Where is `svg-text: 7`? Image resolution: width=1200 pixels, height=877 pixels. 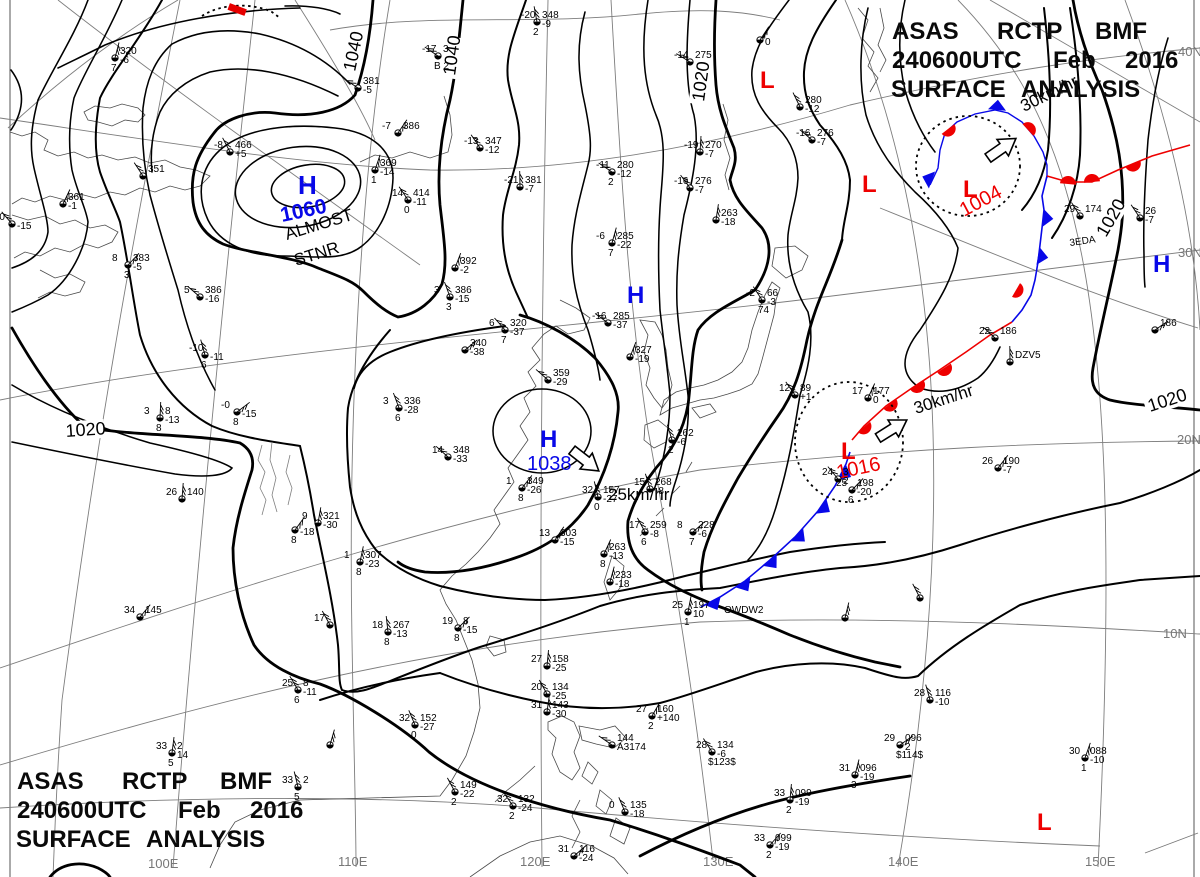 svg-text: 7 is located at coordinates (692, 542).